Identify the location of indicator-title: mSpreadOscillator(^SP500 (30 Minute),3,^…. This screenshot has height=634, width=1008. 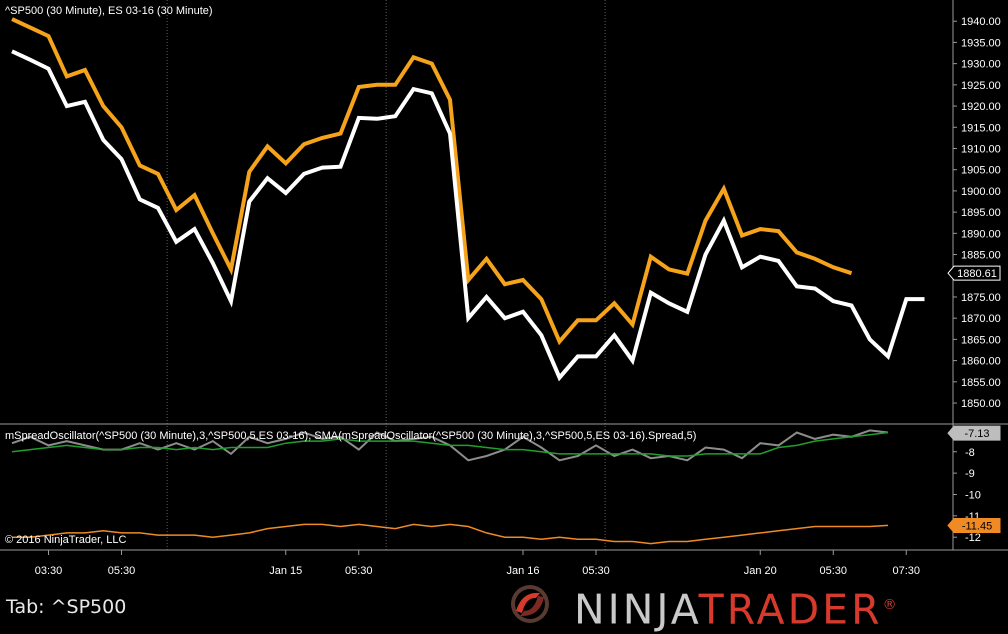
(350, 436).